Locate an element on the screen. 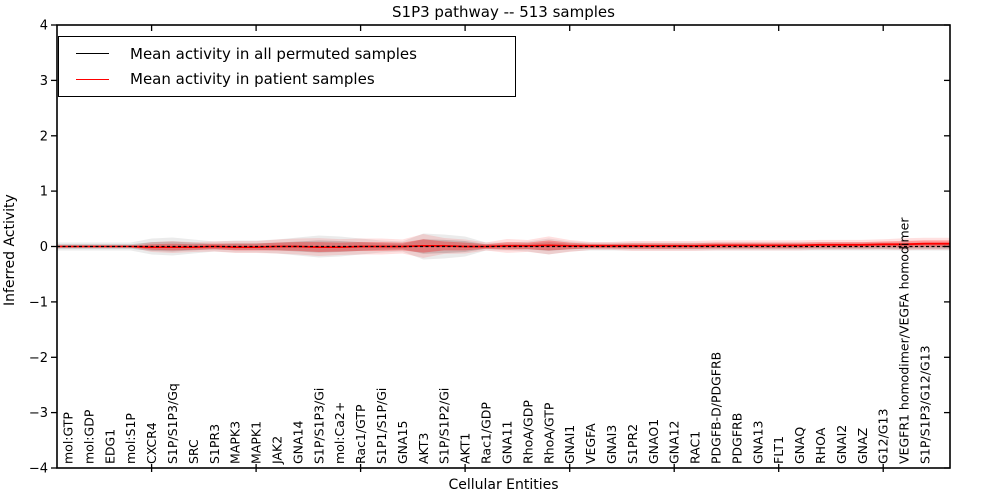 This screenshot has height=500, width=1000. y-tick-label: 0 is located at coordinates (44, 247).